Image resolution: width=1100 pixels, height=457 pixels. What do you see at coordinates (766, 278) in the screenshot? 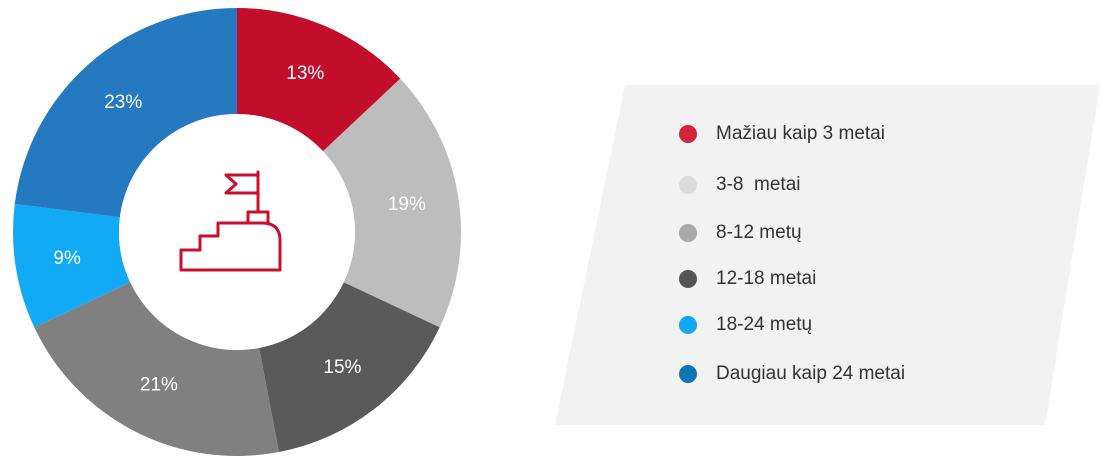
I see `legend-label: 12-18 metai` at bounding box center [766, 278].